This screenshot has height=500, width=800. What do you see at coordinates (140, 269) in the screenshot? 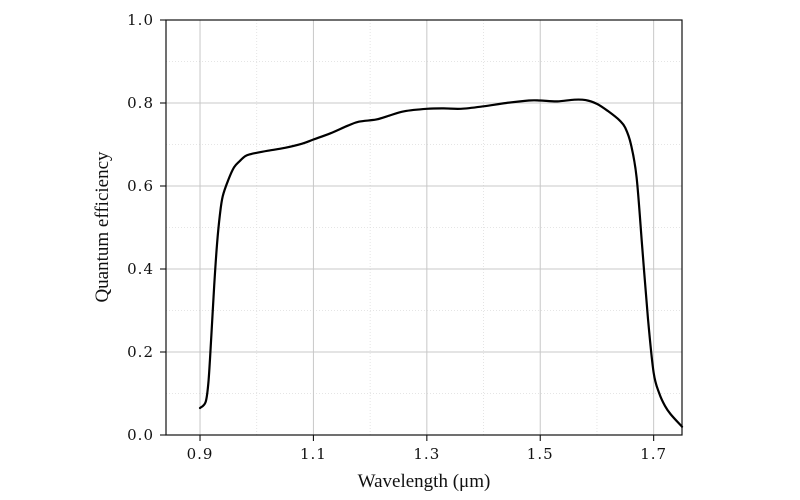
I see `y-tick-label: 0.4` at bounding box center [140, 269].